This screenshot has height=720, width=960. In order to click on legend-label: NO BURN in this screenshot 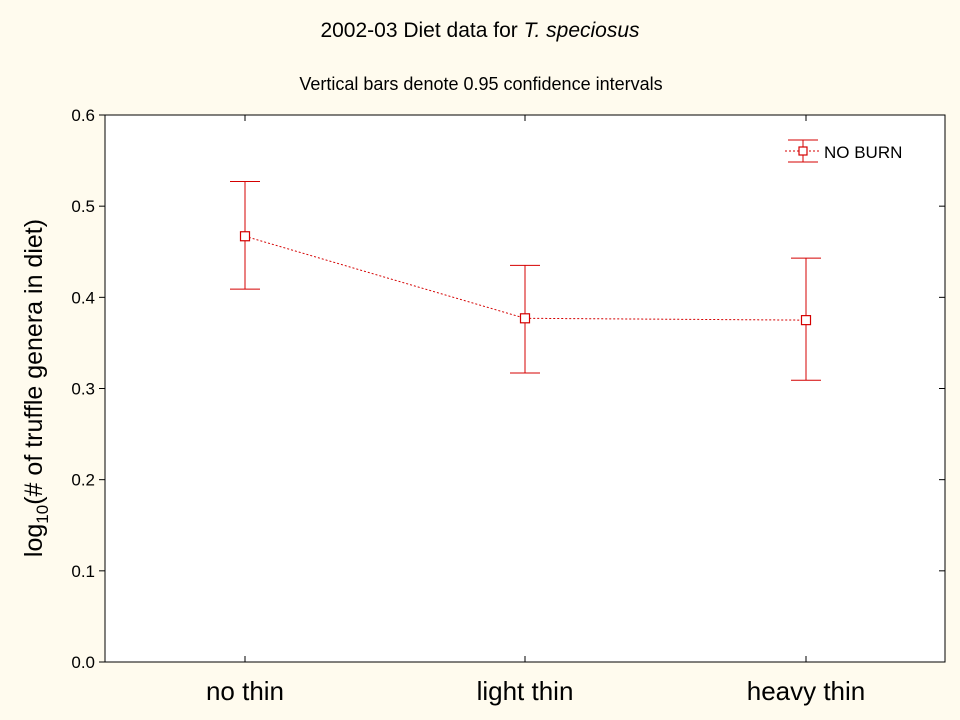, I will do `click(863, 152)`.